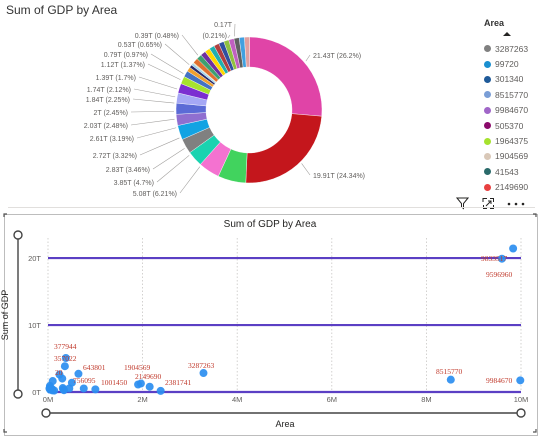 This screenshot has width=544, height=436. I want to click on legend-label: 2149690, so click(512, 187).